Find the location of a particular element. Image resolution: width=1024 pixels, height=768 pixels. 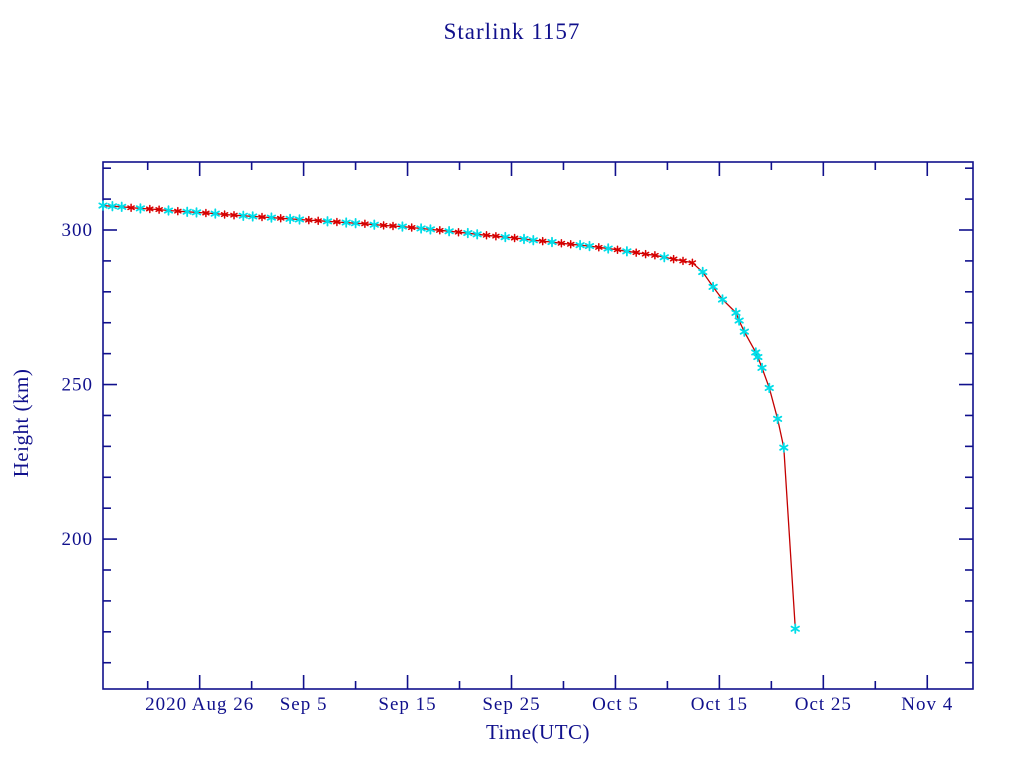

x-tick-label: 2020 Aug 26 is located at coordinates (199, 704).